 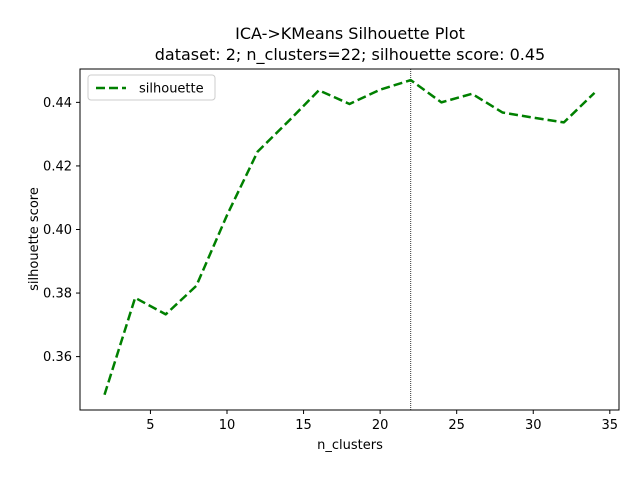 What do you see at coordinates (34, 239) in the screenshot?
I see `y-axis-label: silhouette score` at bounding box center [34, 239].